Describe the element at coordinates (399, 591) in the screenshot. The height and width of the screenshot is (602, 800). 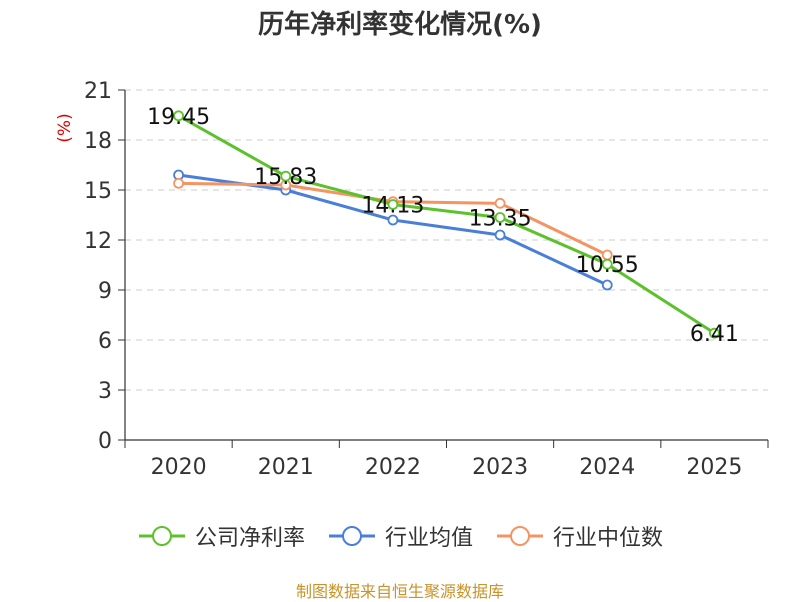
I see `source-note: 制图数据来自恒生聚源数据库` at that location.